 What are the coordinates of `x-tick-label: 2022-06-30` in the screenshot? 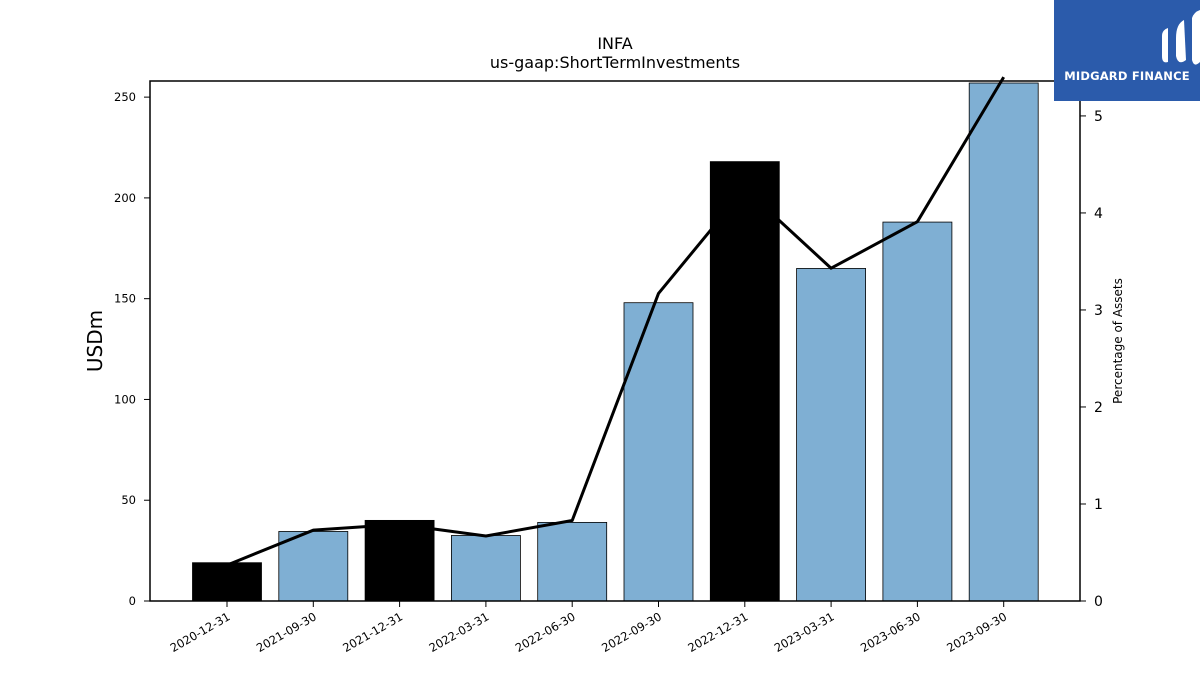 It's located at (545, 632).